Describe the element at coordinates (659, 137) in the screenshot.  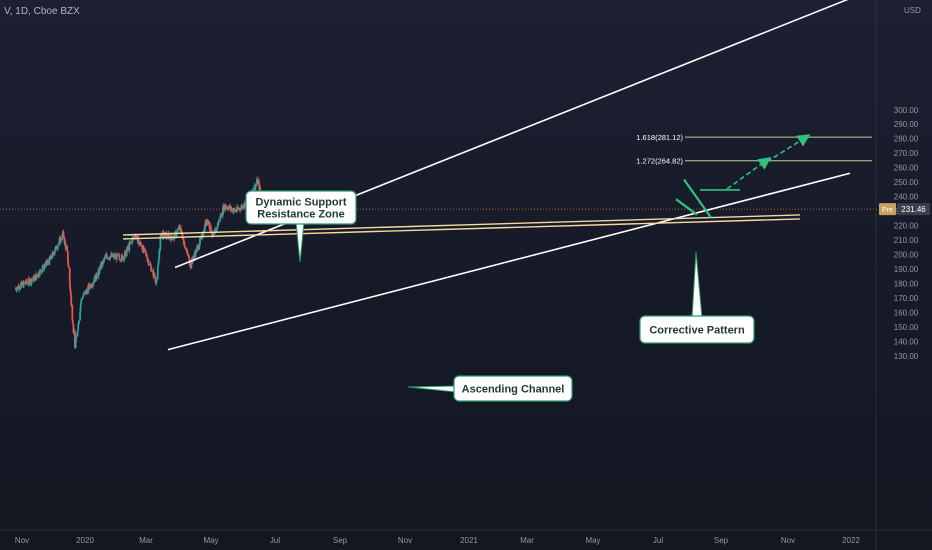
I see `fib-level-label: 1.618(281.12)` at that location.